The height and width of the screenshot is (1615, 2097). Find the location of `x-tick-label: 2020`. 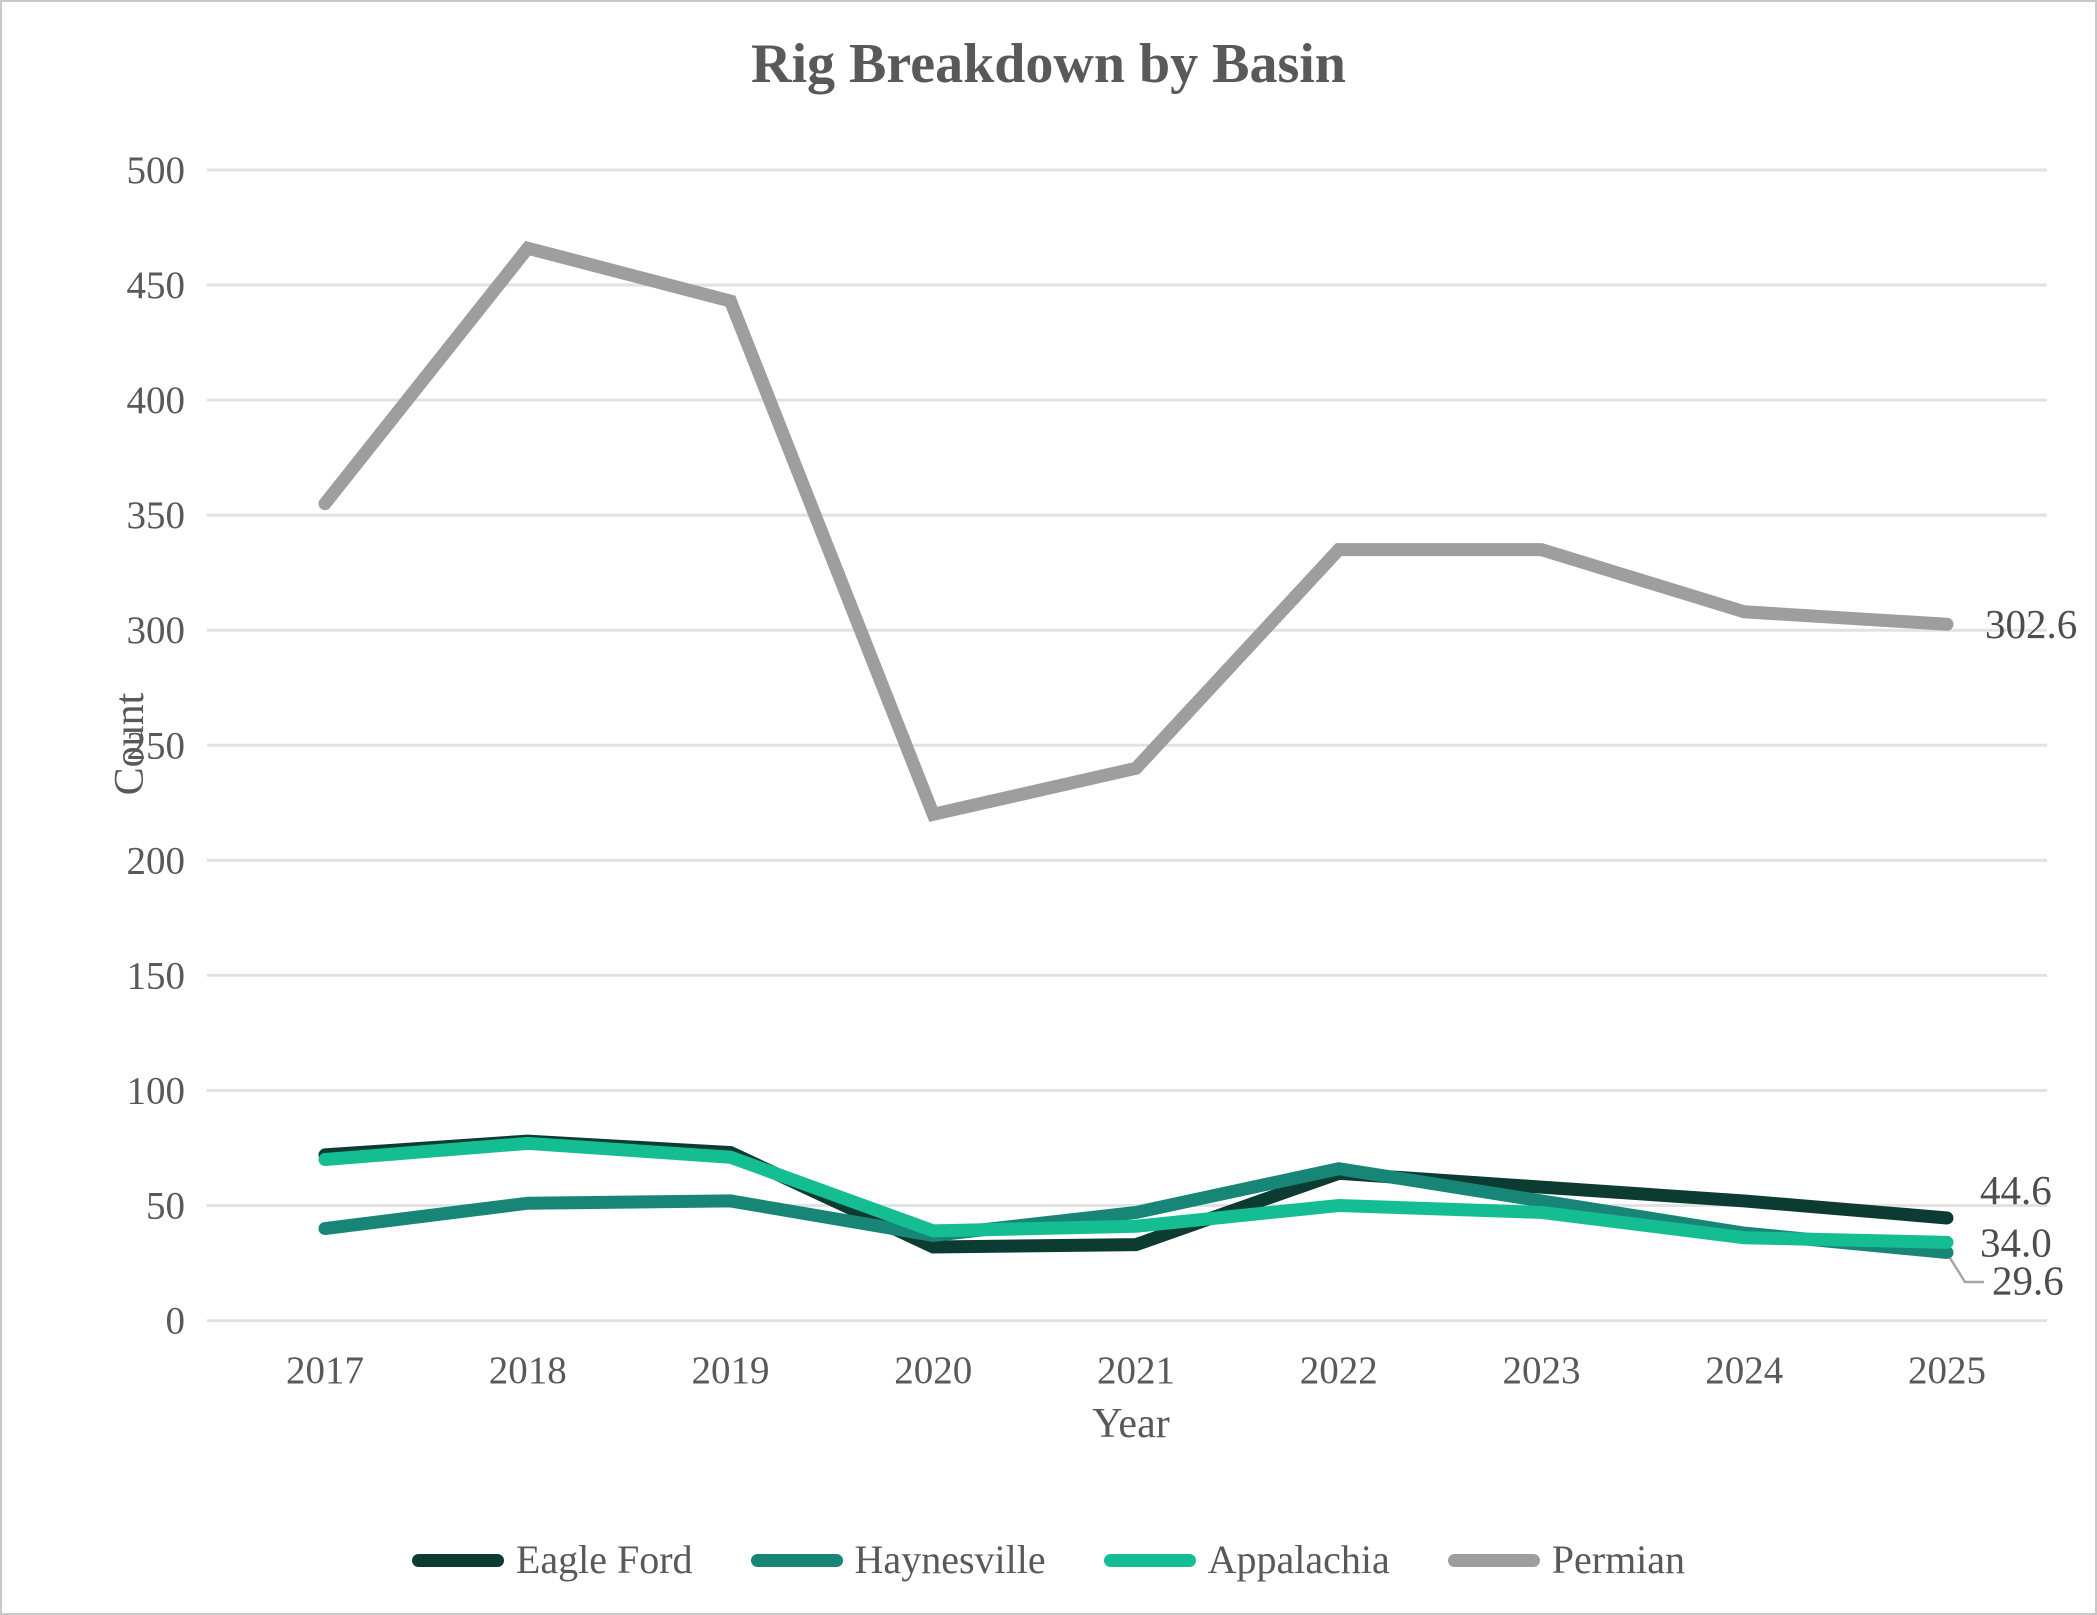

x-tick-label: 2020 is located at coordinates (933, 1370).